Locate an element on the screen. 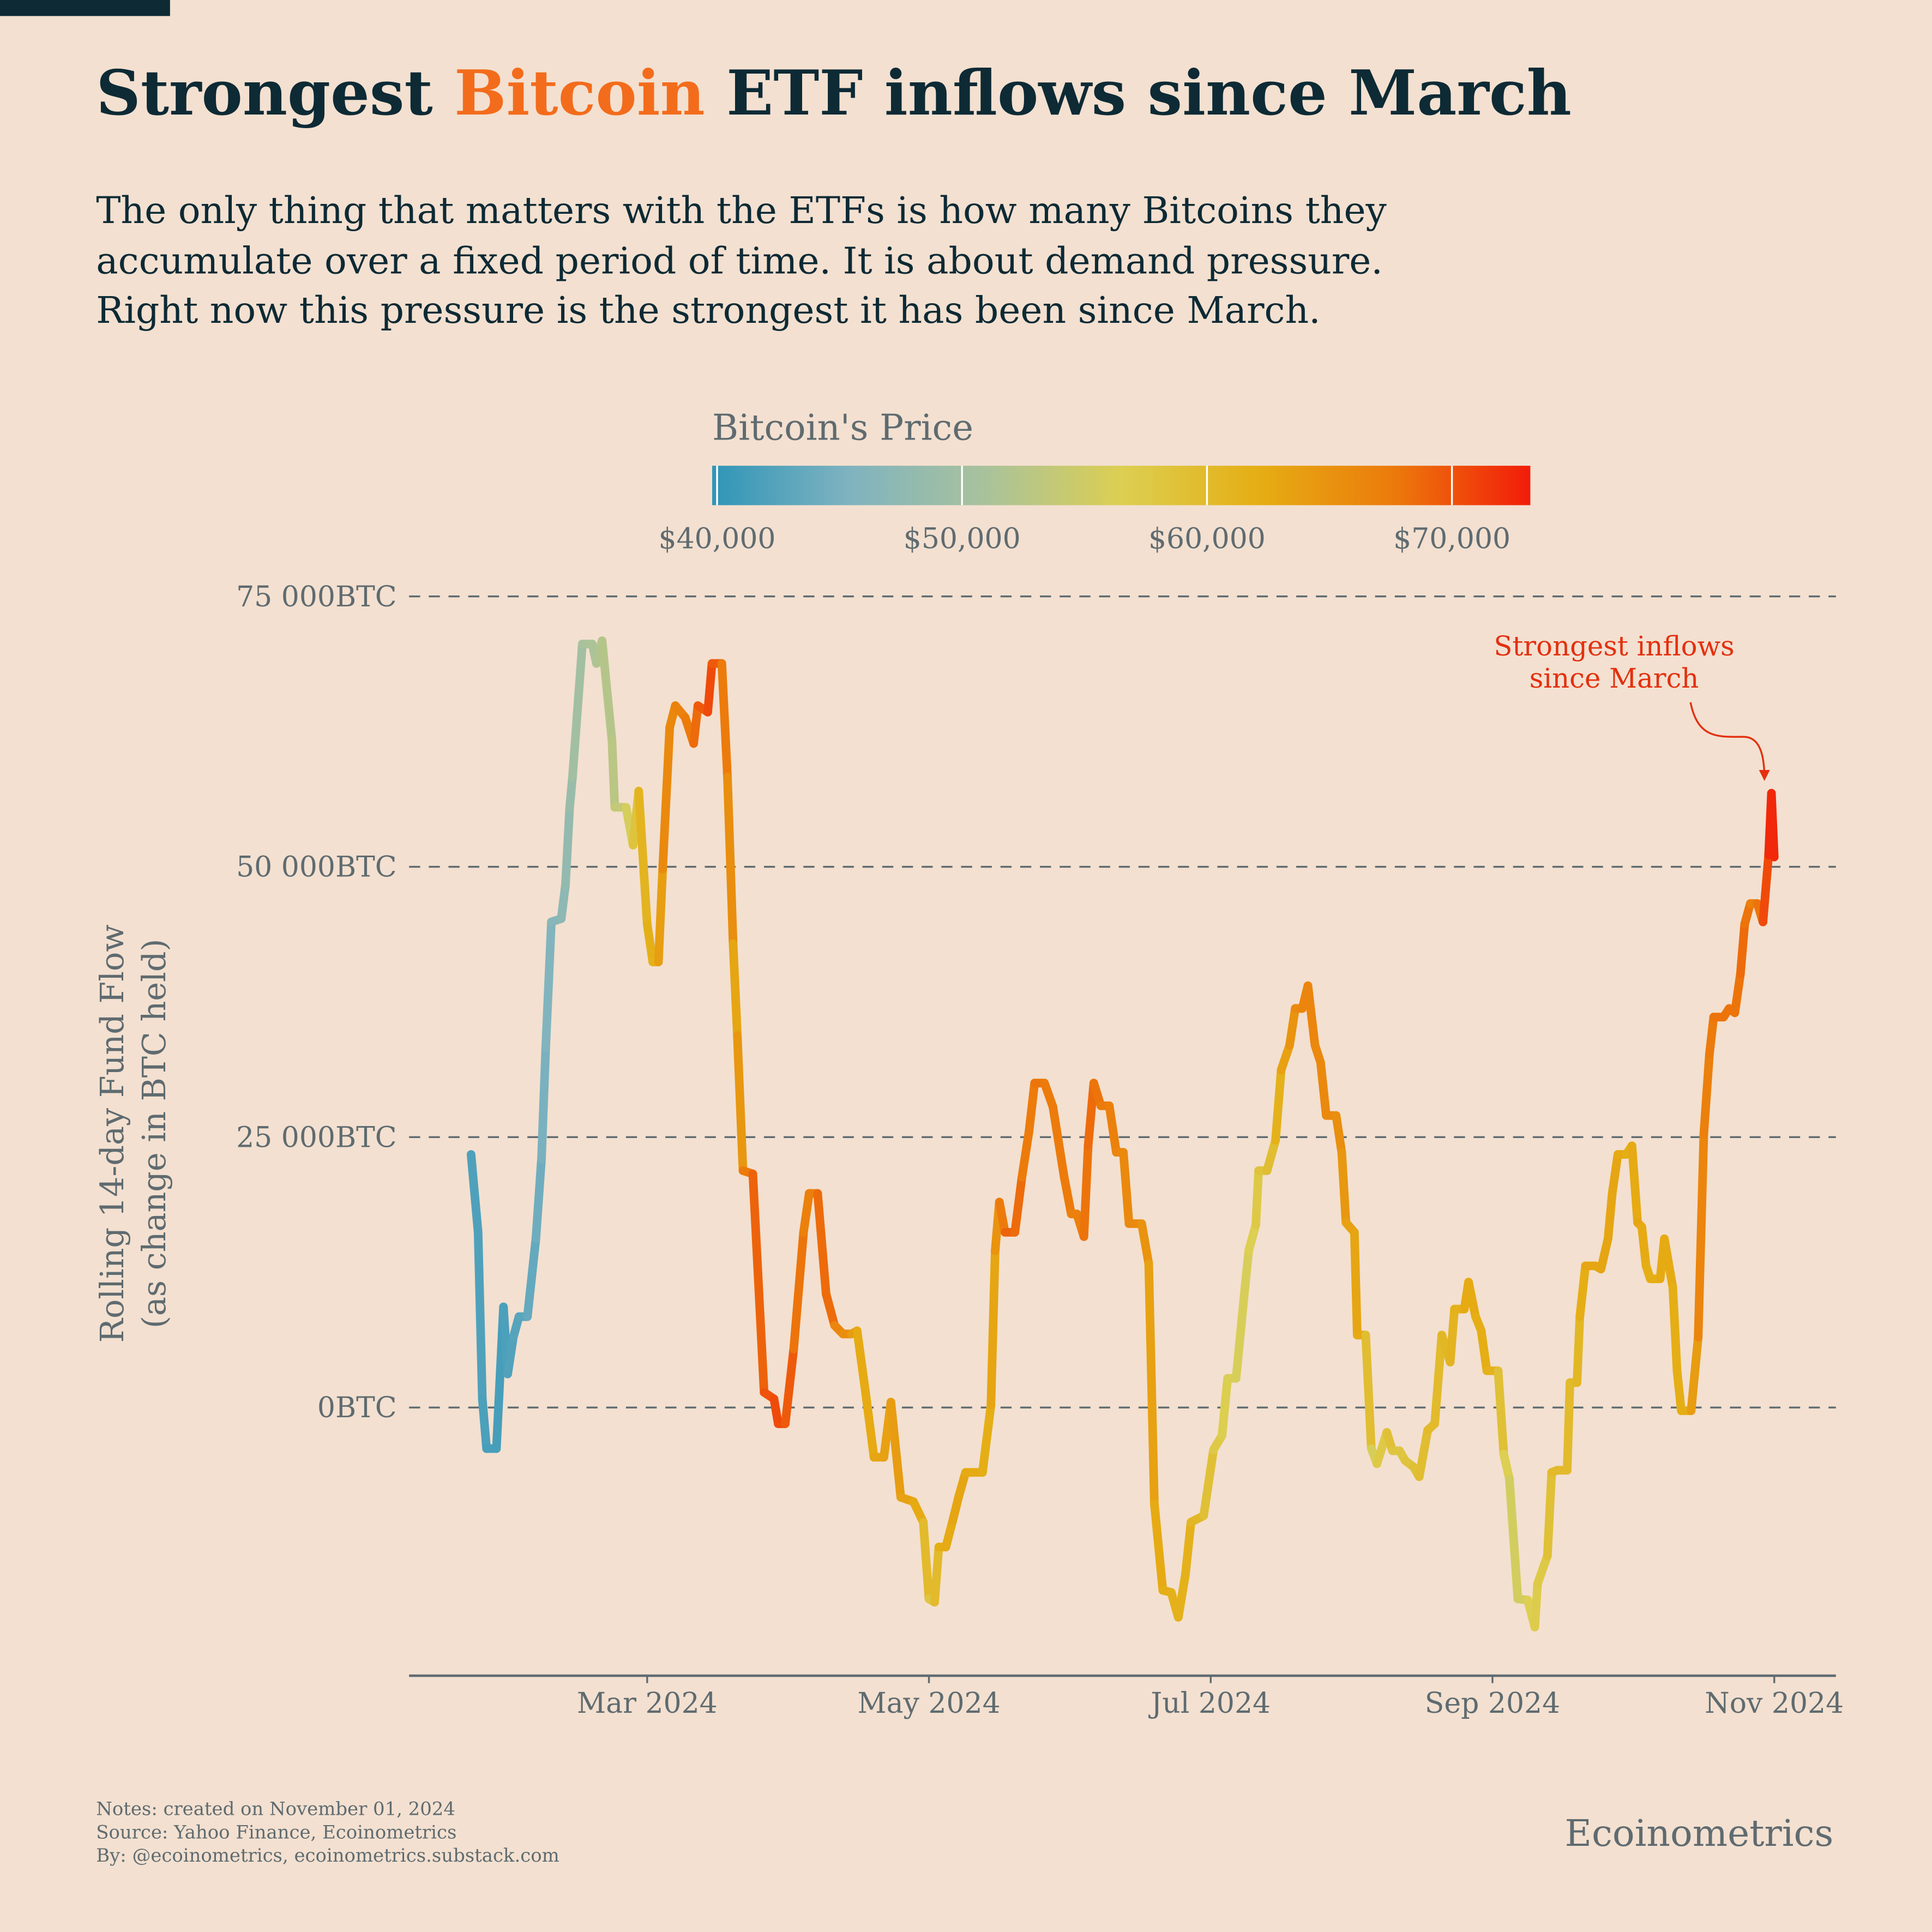 The height and width of the screenshot is (1932, 1932). y-axis-label-line: Rolling 14-day Fund Flow is located at coordinates (112, 1133).